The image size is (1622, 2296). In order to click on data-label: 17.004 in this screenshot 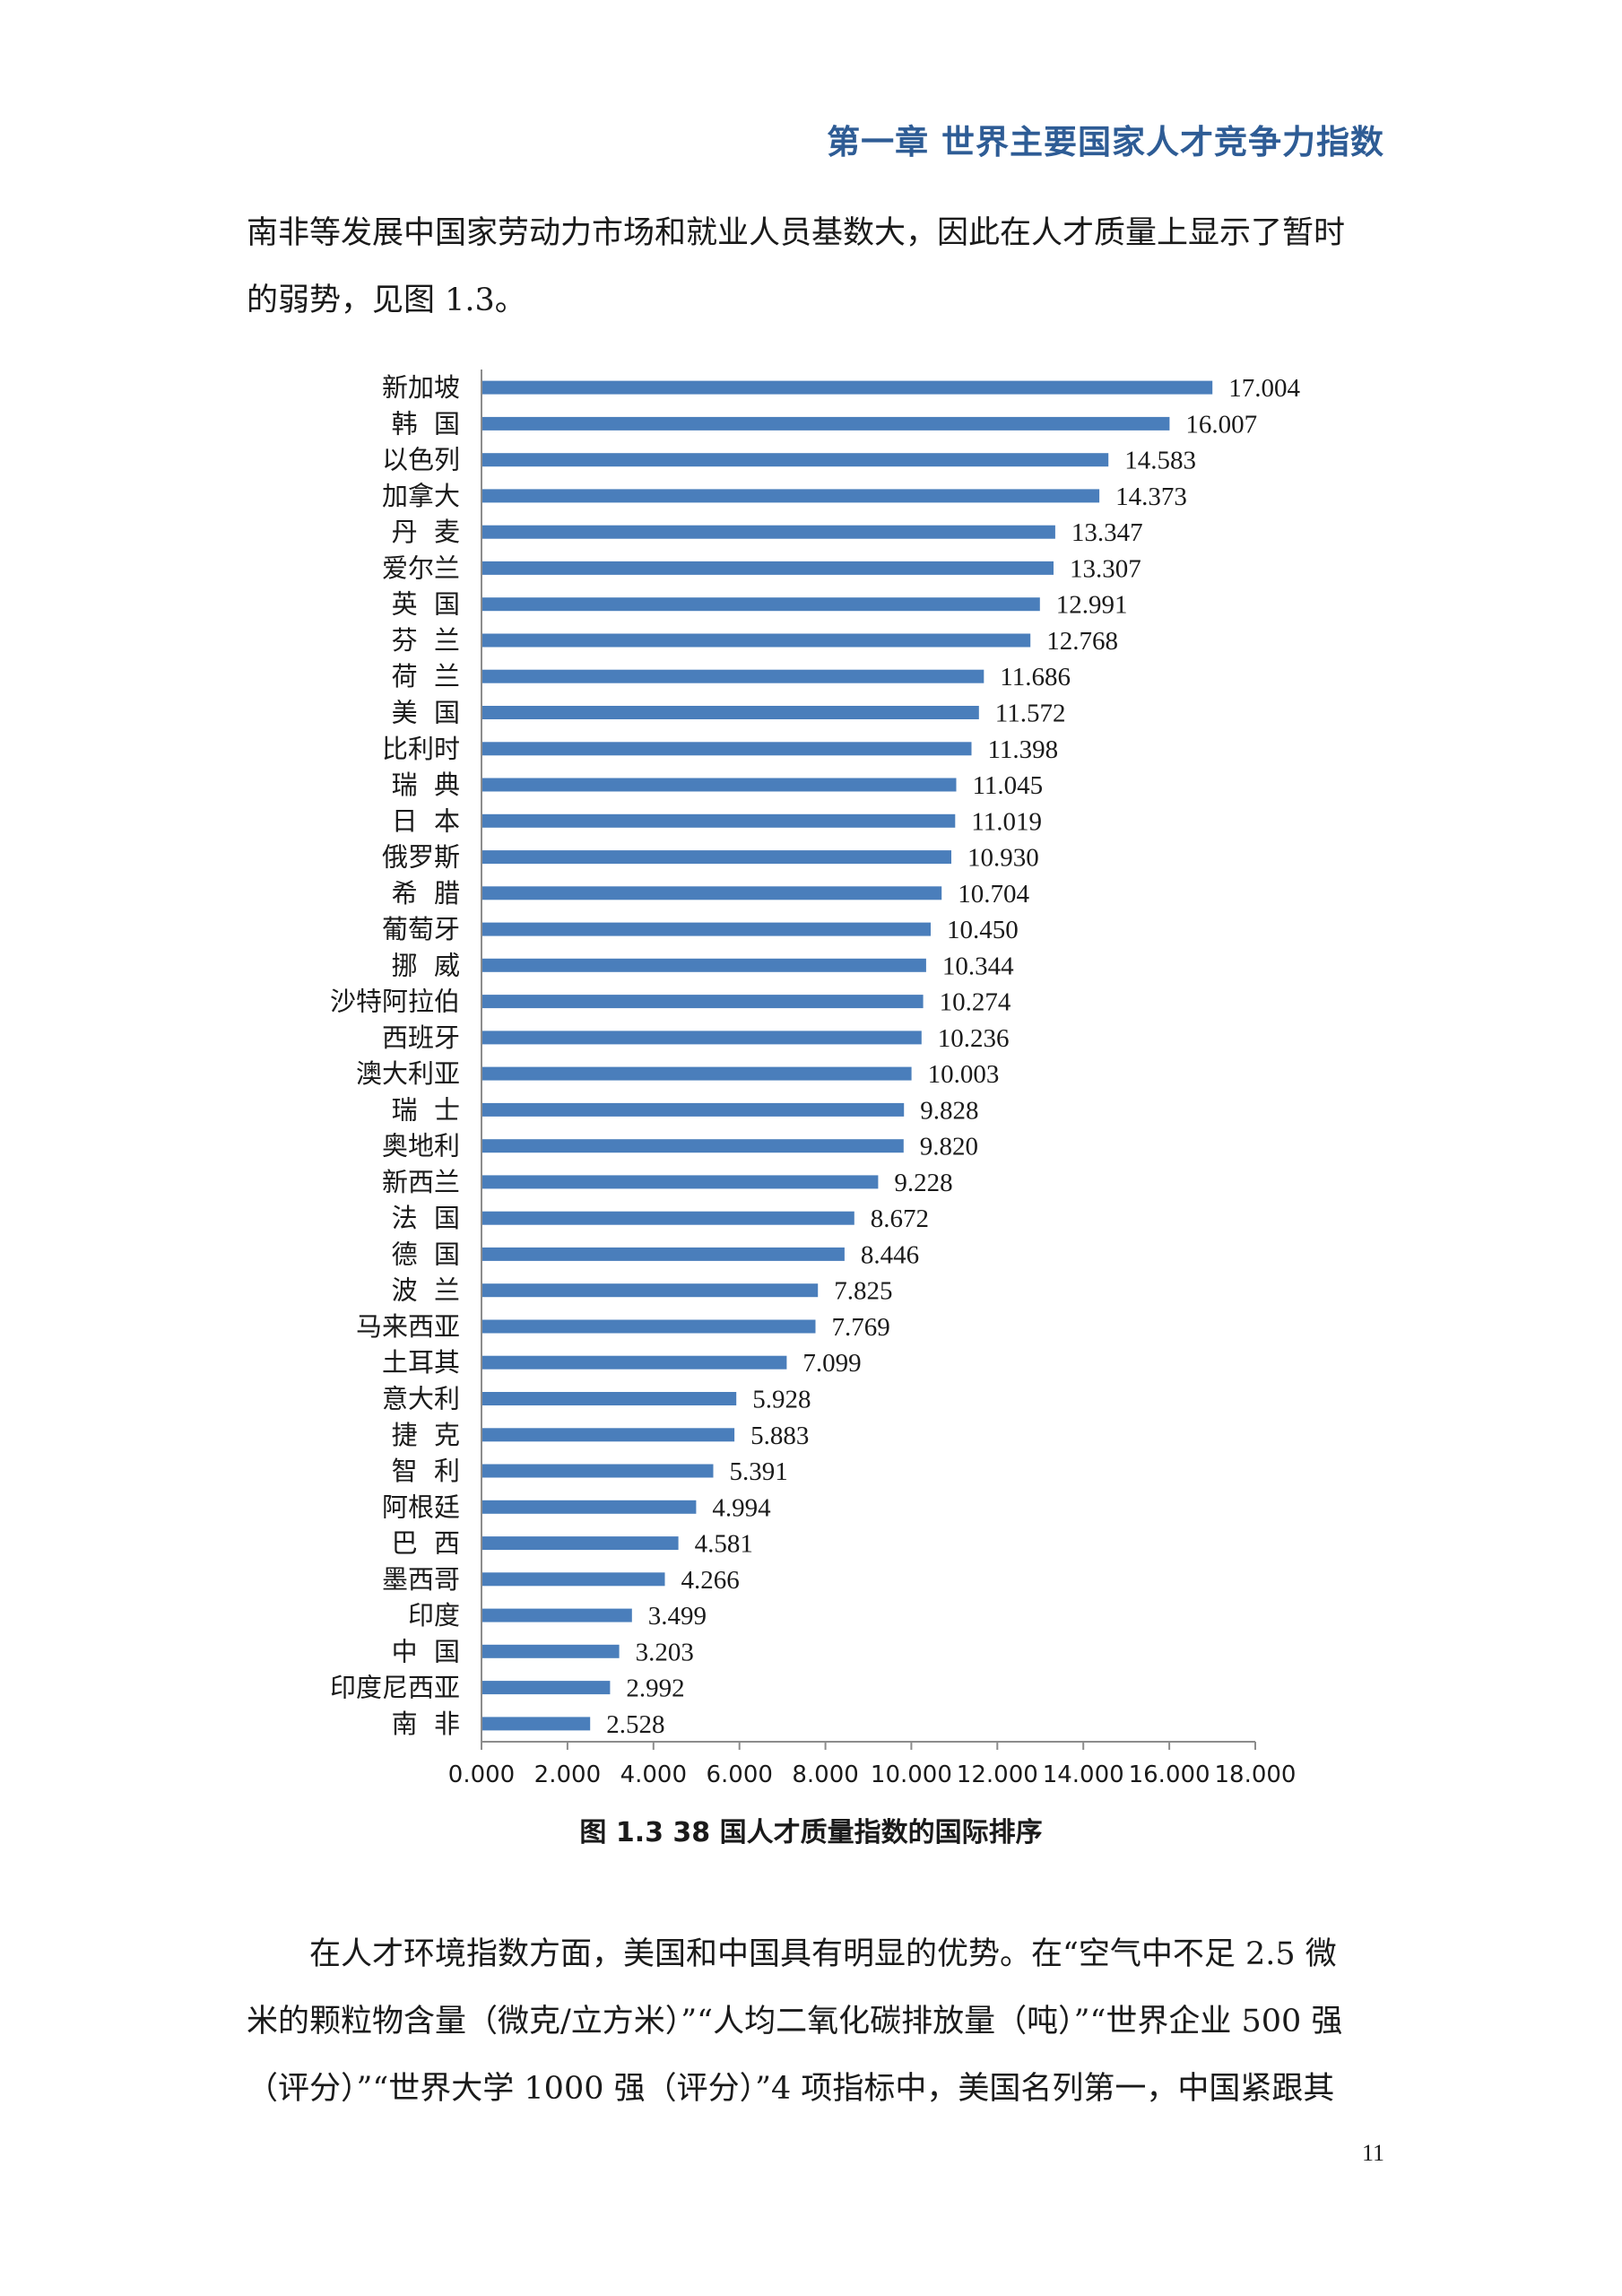, I will do `click(1264, 388)`.